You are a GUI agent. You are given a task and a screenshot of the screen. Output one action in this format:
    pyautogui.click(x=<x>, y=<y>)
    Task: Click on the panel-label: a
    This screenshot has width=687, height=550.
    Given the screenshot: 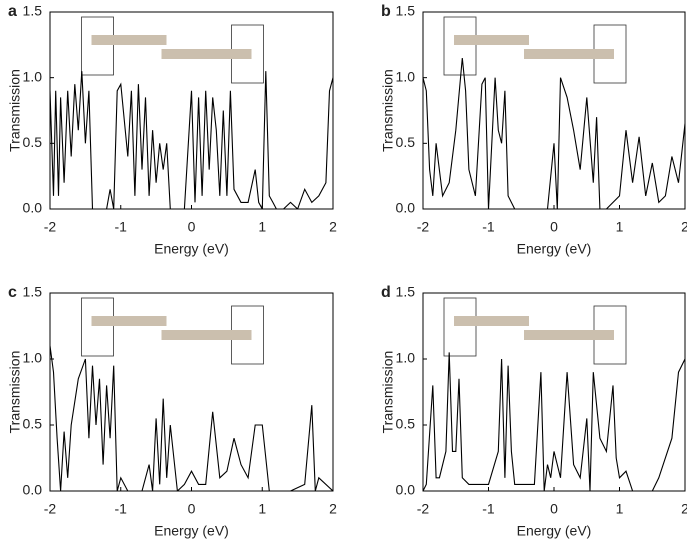 What is the action you would take?
    pyautogui.click(x=12, y=11)
    